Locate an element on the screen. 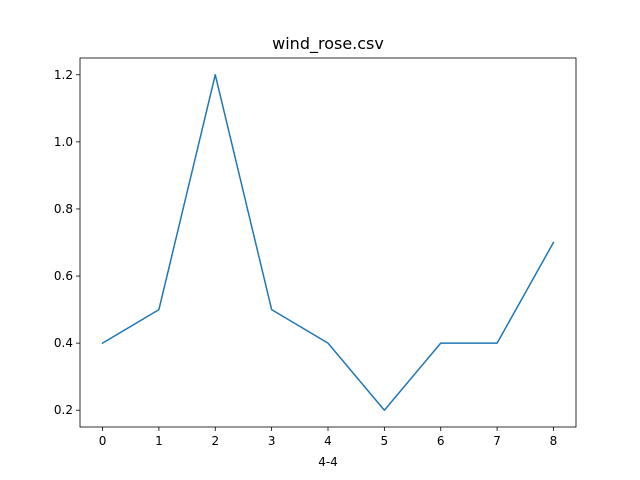 This screenshot has width=640, height=480. x-tick-label: 1 is located at coordinates (159, 441).